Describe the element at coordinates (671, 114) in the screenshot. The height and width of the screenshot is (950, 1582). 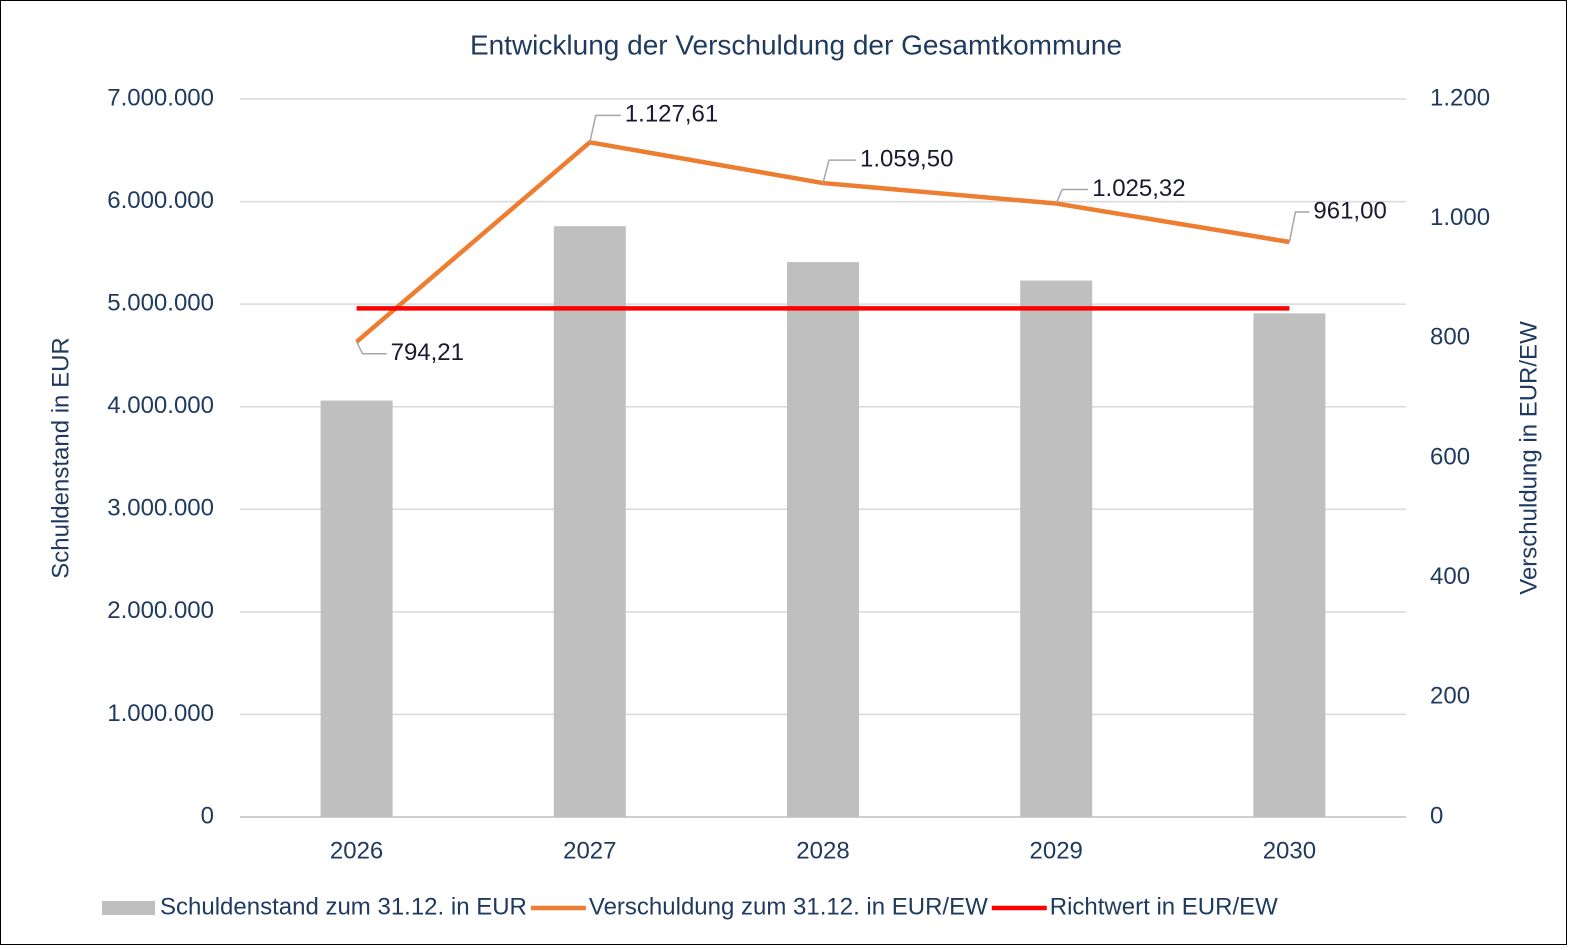
I see `data-label: 1.127,61` at that location.